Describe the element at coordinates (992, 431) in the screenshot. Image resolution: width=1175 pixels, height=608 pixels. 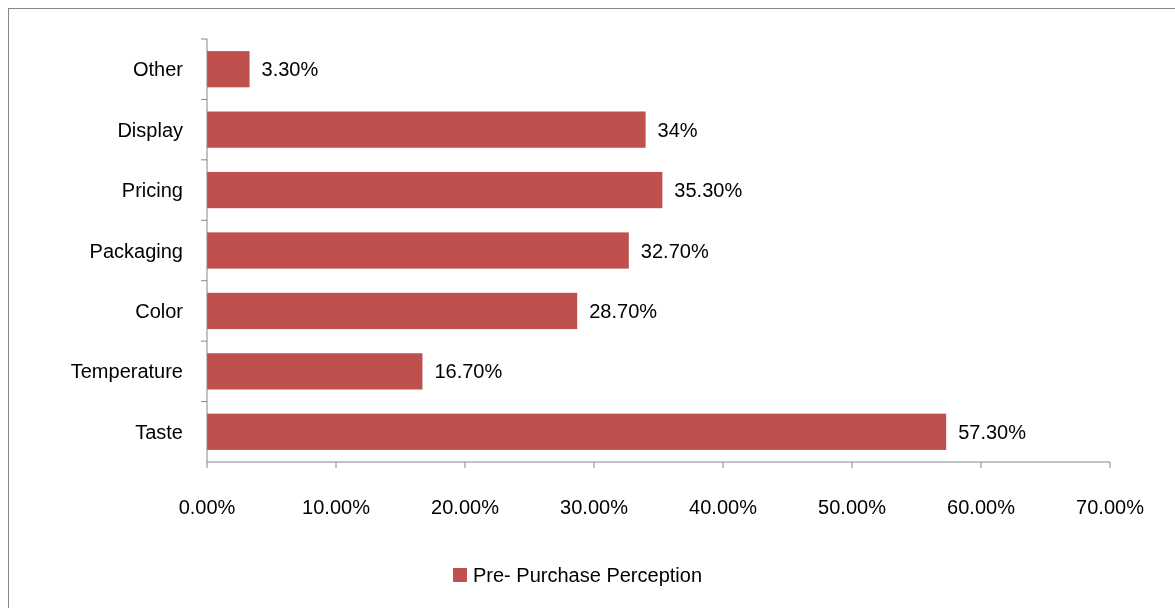
I see `data-label: 57.30%` at that location.